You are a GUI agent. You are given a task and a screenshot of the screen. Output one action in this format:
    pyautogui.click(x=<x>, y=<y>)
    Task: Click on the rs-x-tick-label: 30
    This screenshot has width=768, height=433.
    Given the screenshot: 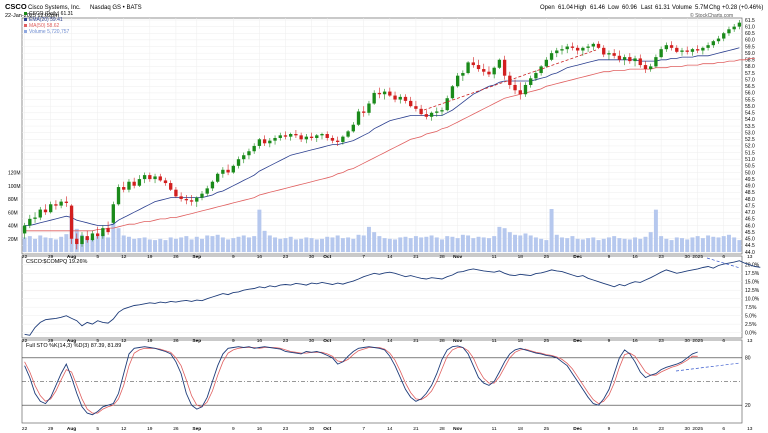 What is the action you would take?
    pyautogui.click(x=312, y=341)
    